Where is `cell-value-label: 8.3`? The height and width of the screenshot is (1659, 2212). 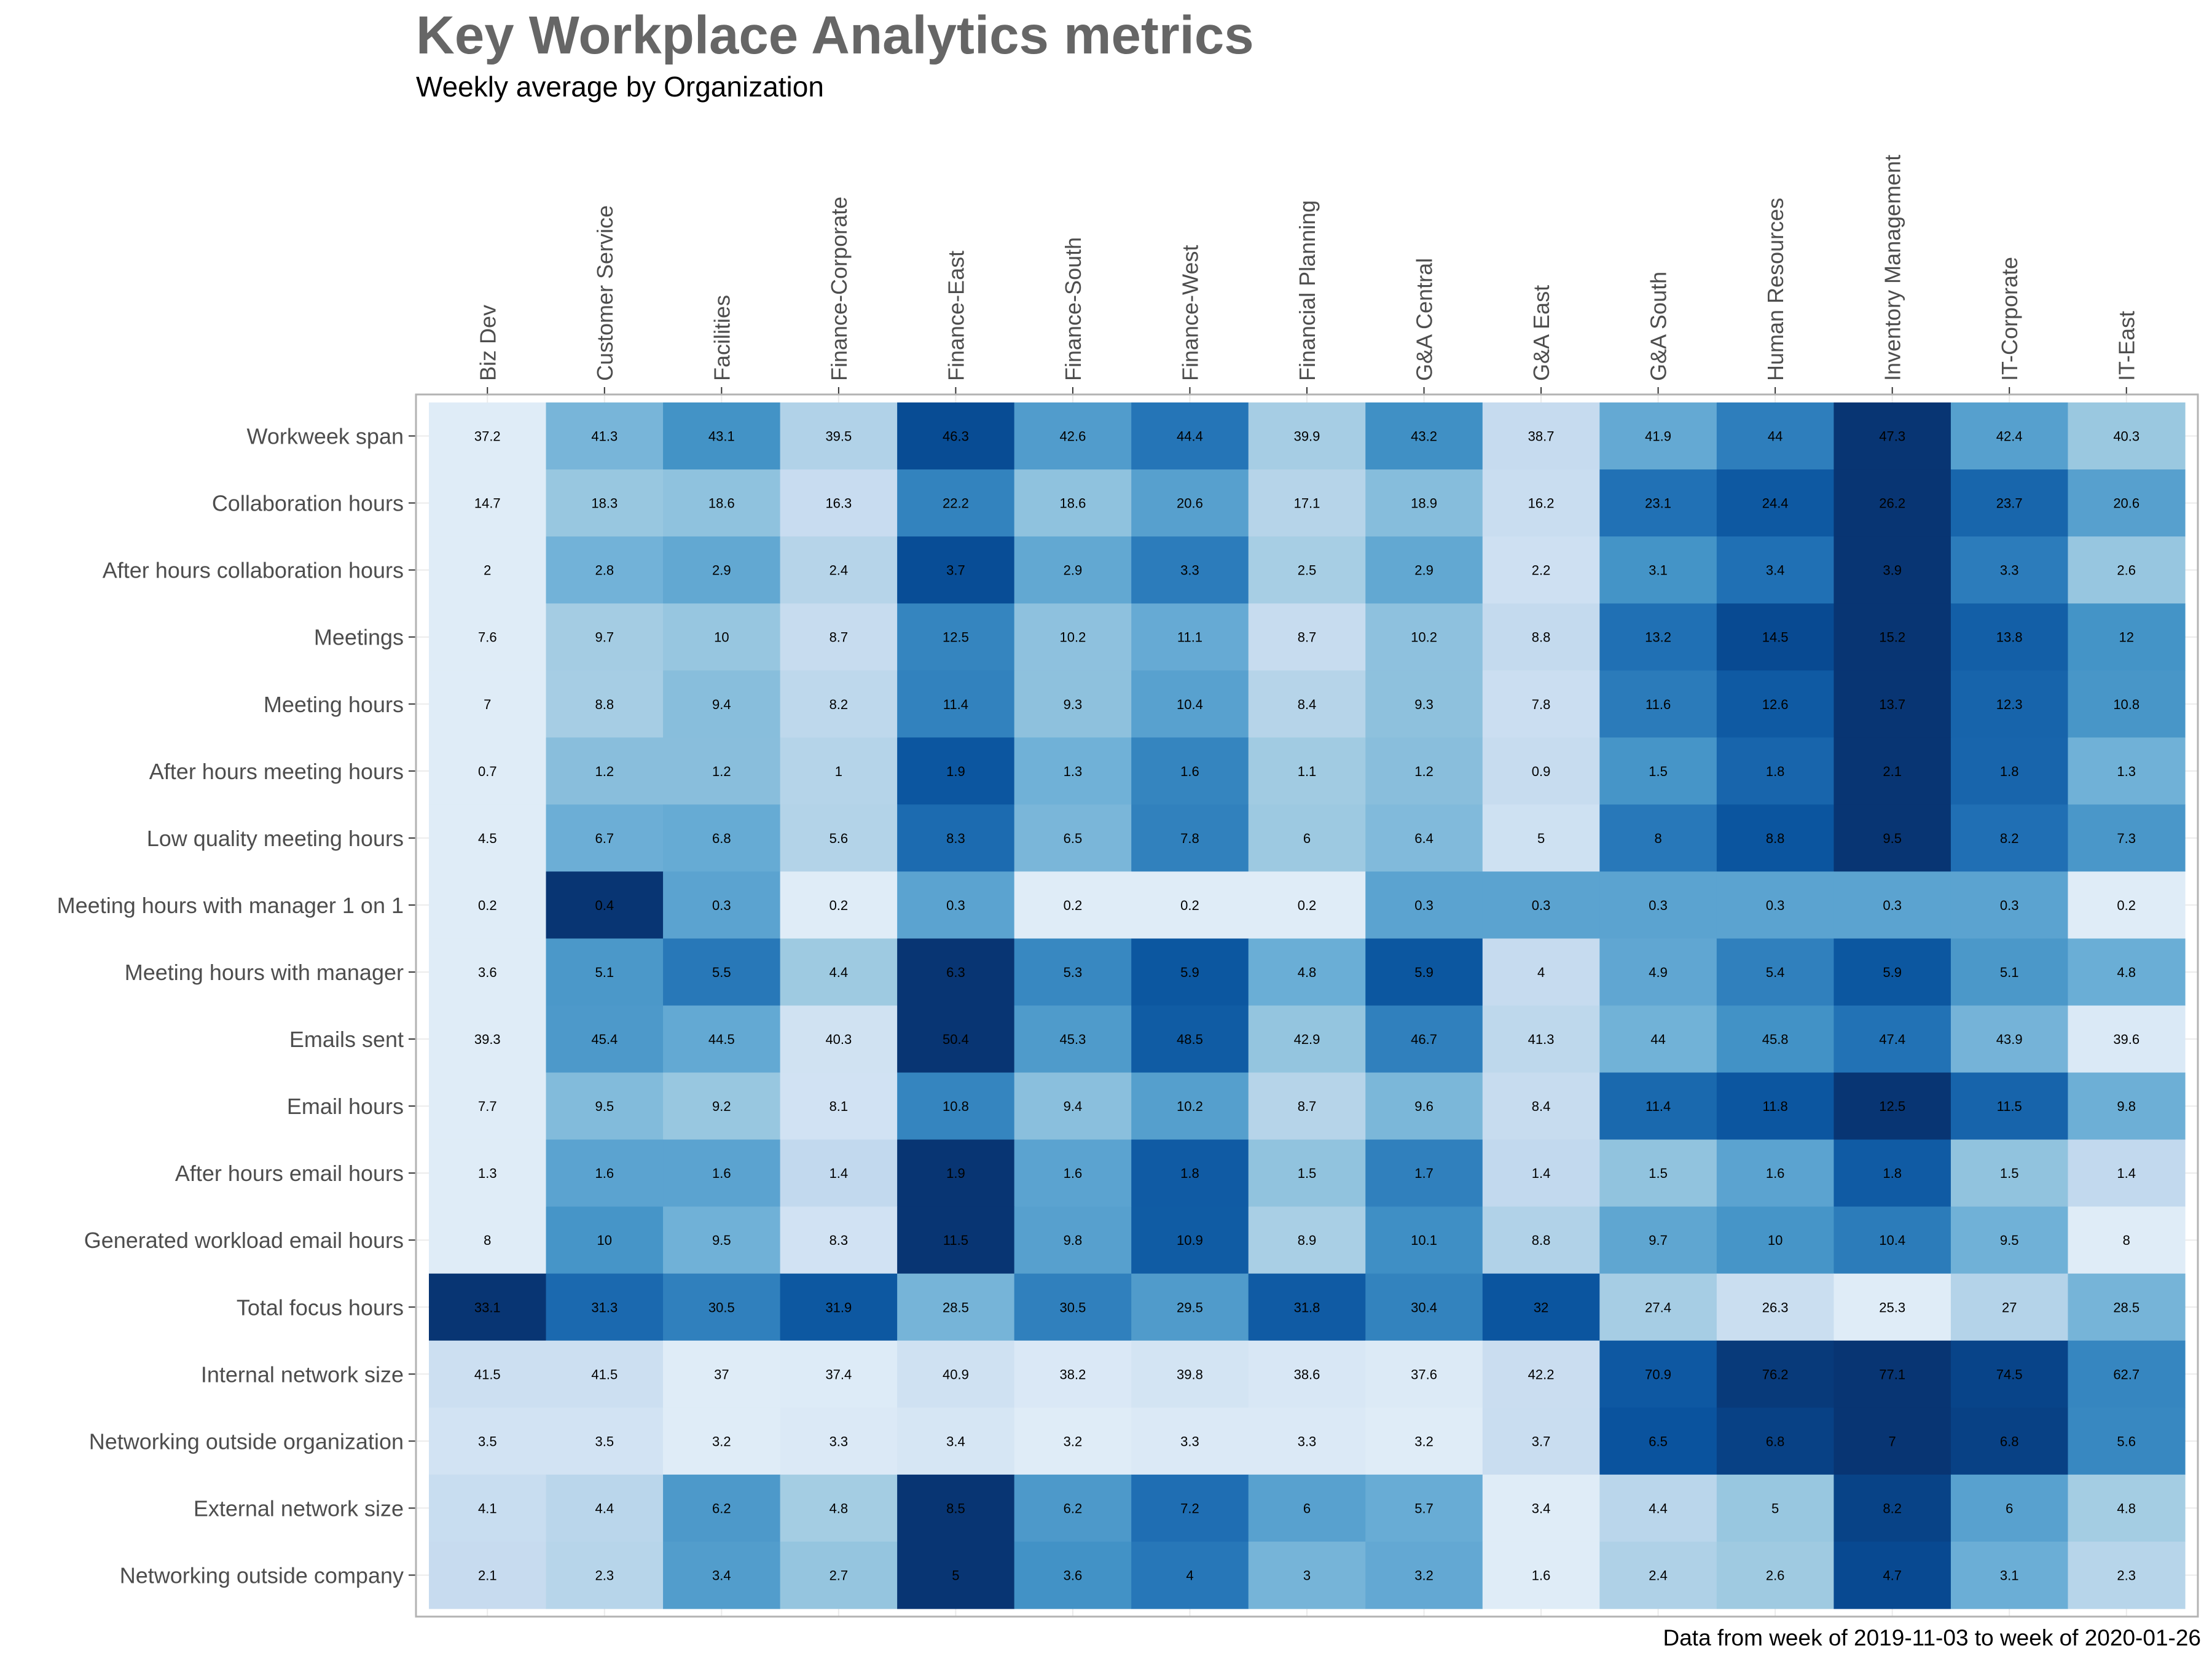 cell-value-label: 8.3 is located at coordinates (839, 1240).